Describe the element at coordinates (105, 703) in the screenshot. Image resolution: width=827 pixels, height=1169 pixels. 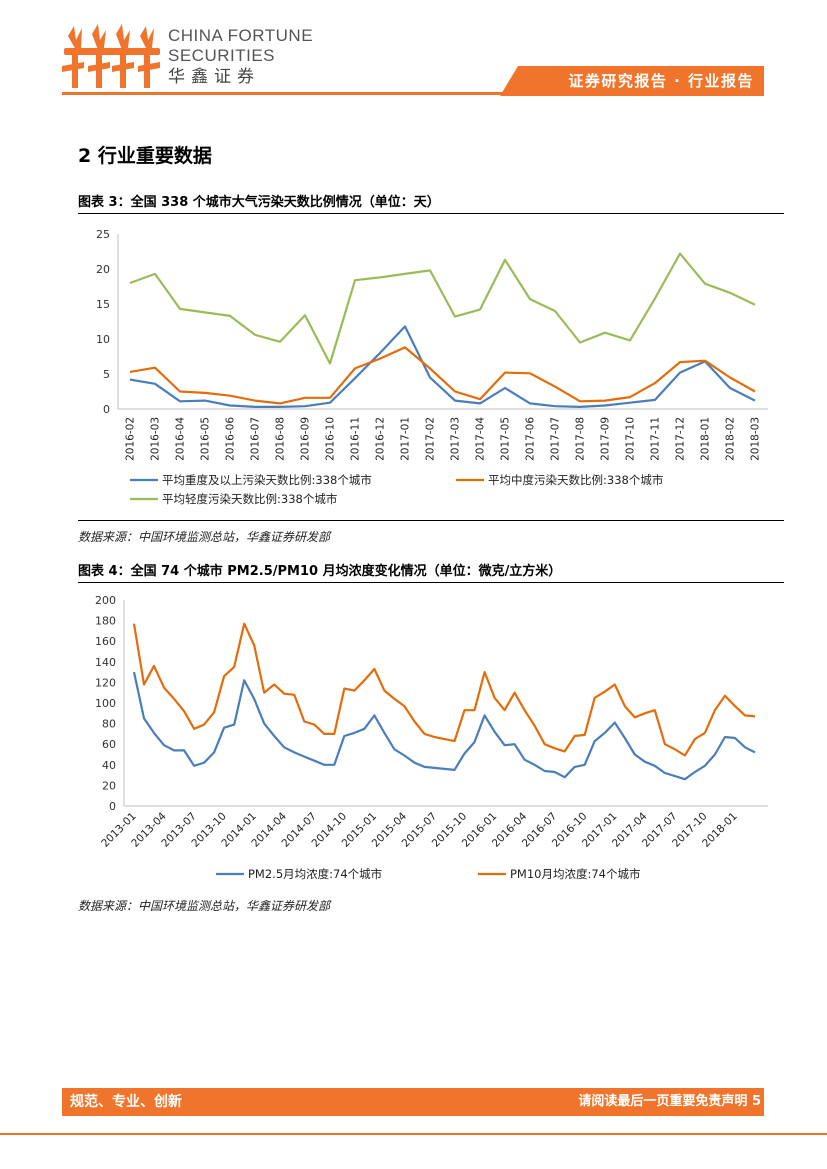
I see `y-tick-label: 100` at that location.